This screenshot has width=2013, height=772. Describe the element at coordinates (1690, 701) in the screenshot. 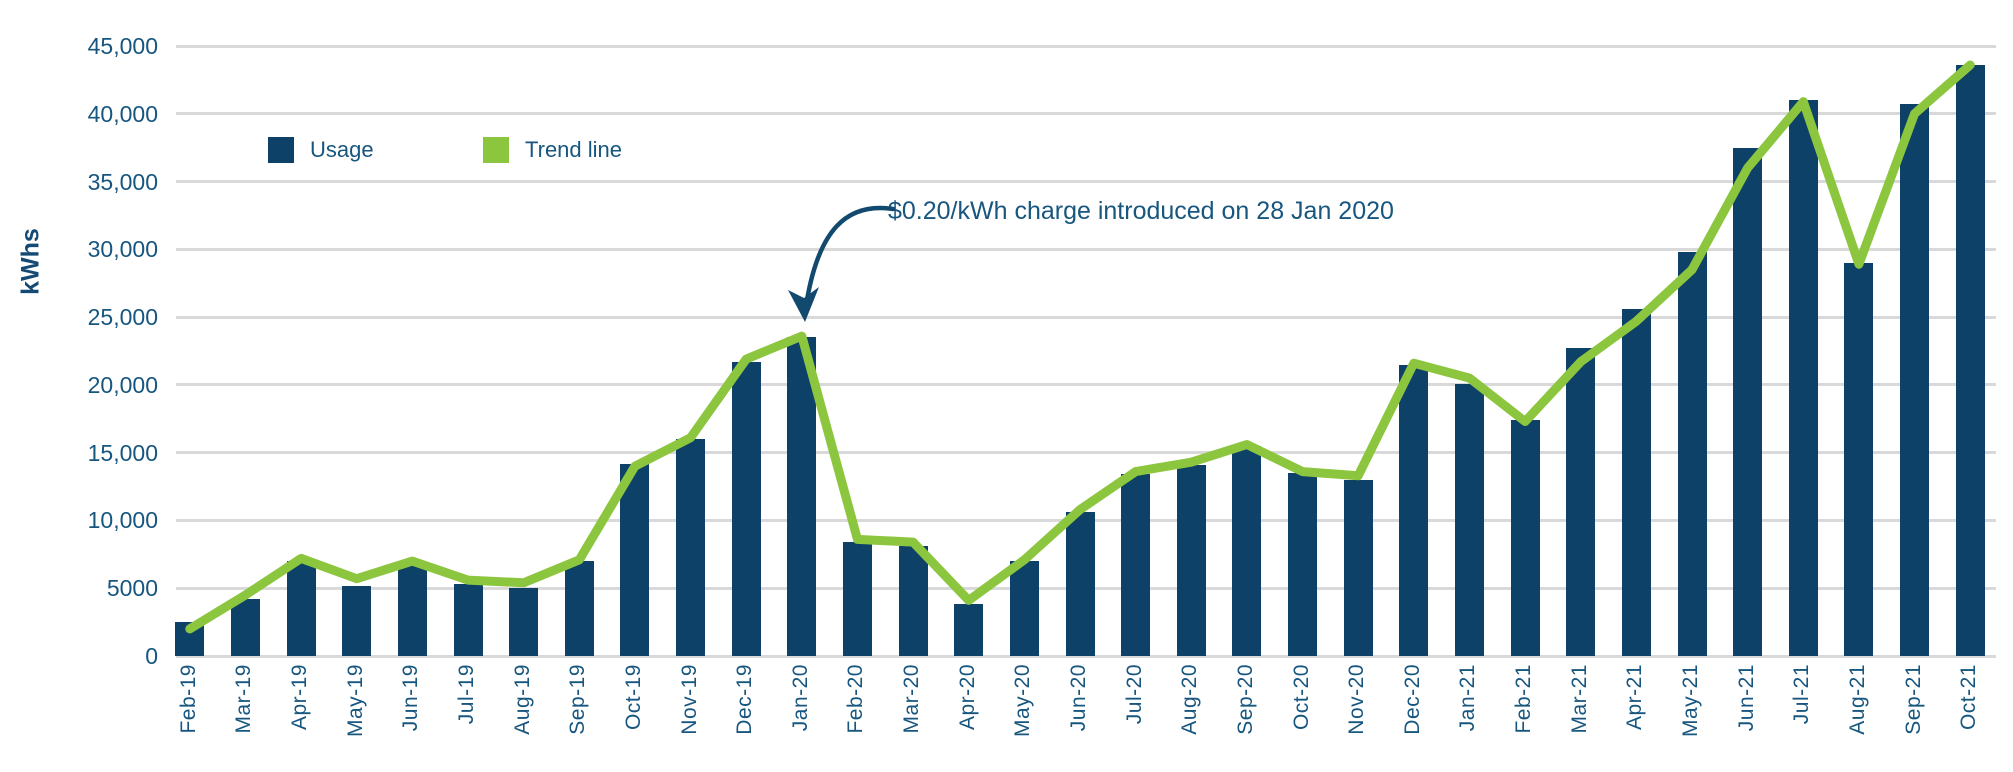

I see `x-tick-label: May-21` at that location.